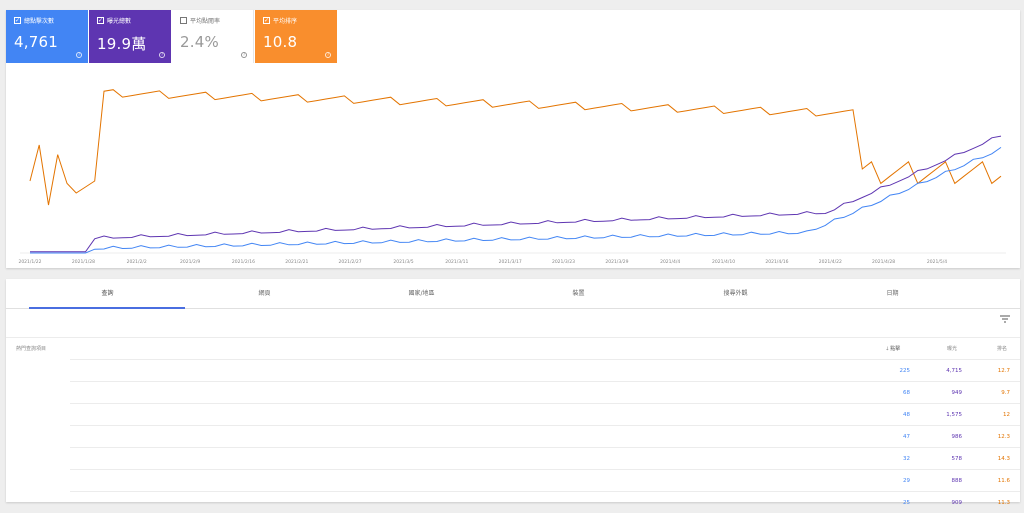 The width and height of the screenshot is (1024, 513). What do you see at coordinates (122, 44) in the screenshot?
I see `metric-value: 19.9萬` at bounding box center [122, 44].